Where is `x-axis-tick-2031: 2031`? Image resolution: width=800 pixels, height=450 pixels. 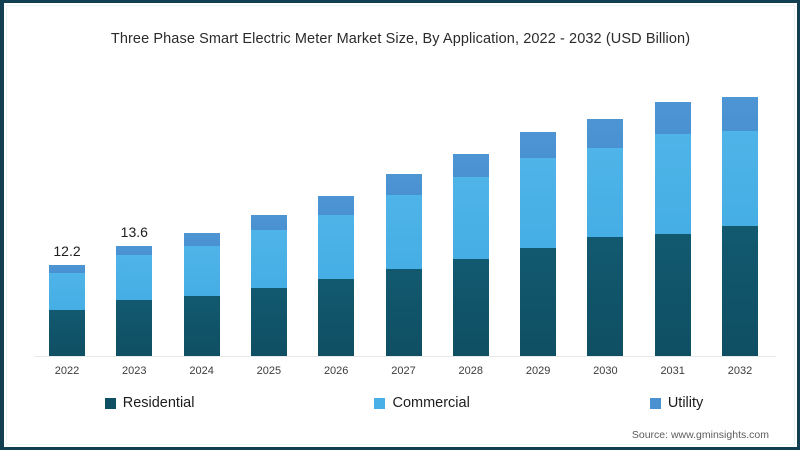
x-axis-tick-2031: 2031 is located at coordinates (672, 371).